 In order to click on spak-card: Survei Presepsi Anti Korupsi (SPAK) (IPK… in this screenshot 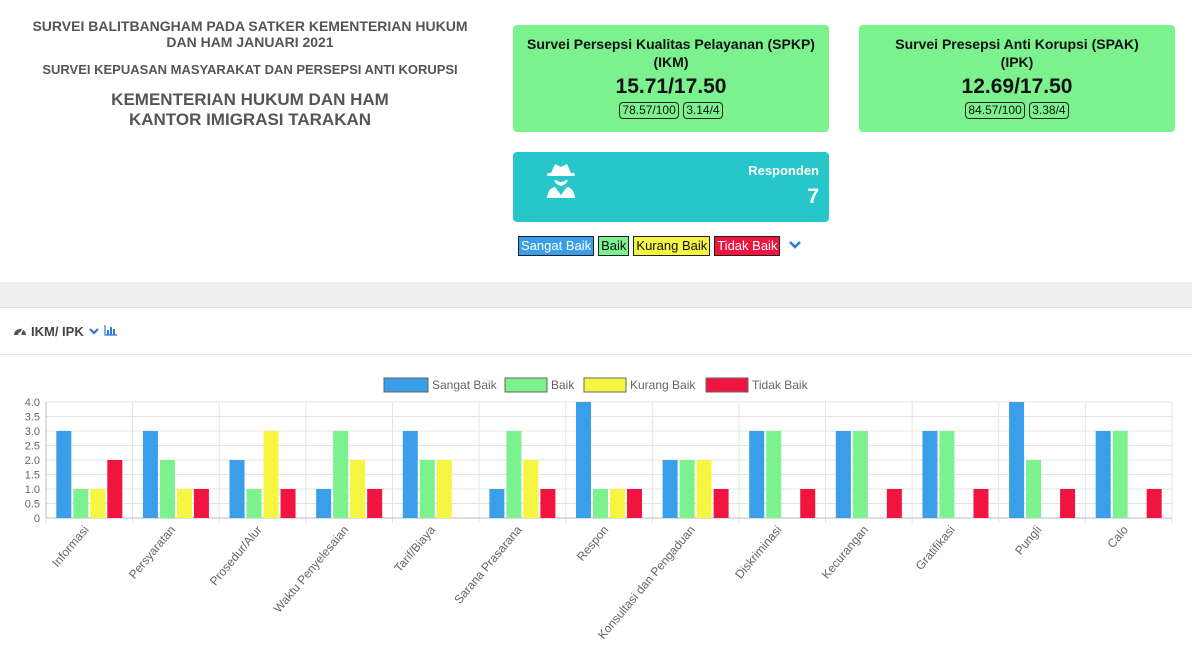, I will do `click(1017, 78)`.